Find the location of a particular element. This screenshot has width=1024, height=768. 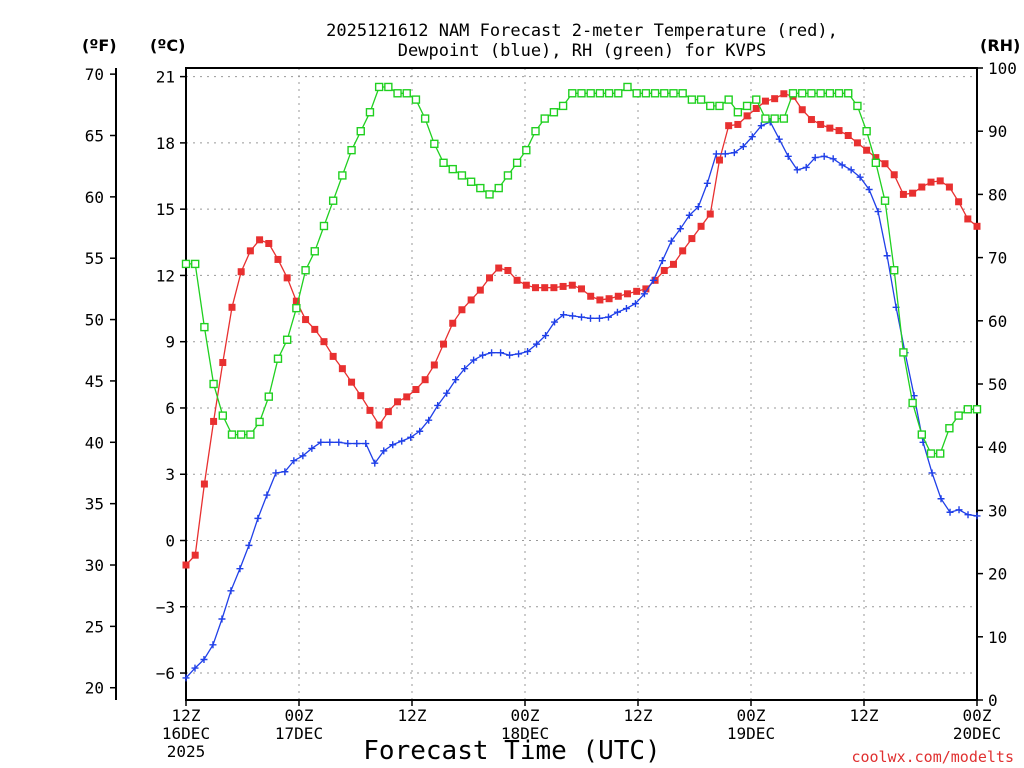

c-tick-label: −6 is located at coordinates (165, 673).